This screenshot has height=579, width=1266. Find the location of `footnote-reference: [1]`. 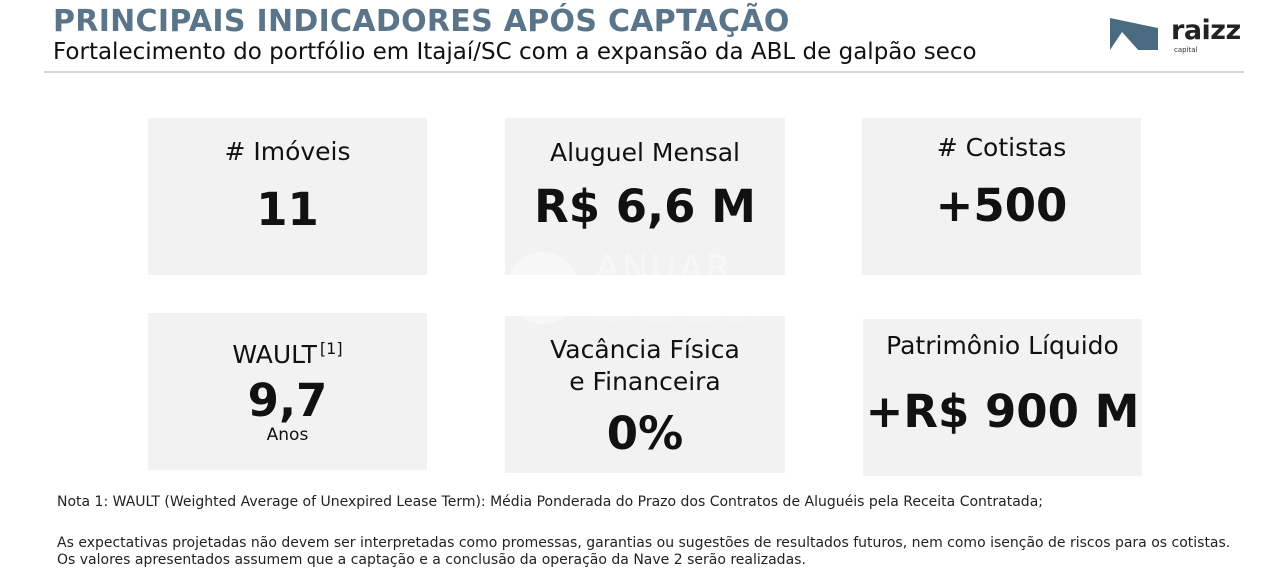

footnote-reference: [1] is located at coordinates (331, 348).